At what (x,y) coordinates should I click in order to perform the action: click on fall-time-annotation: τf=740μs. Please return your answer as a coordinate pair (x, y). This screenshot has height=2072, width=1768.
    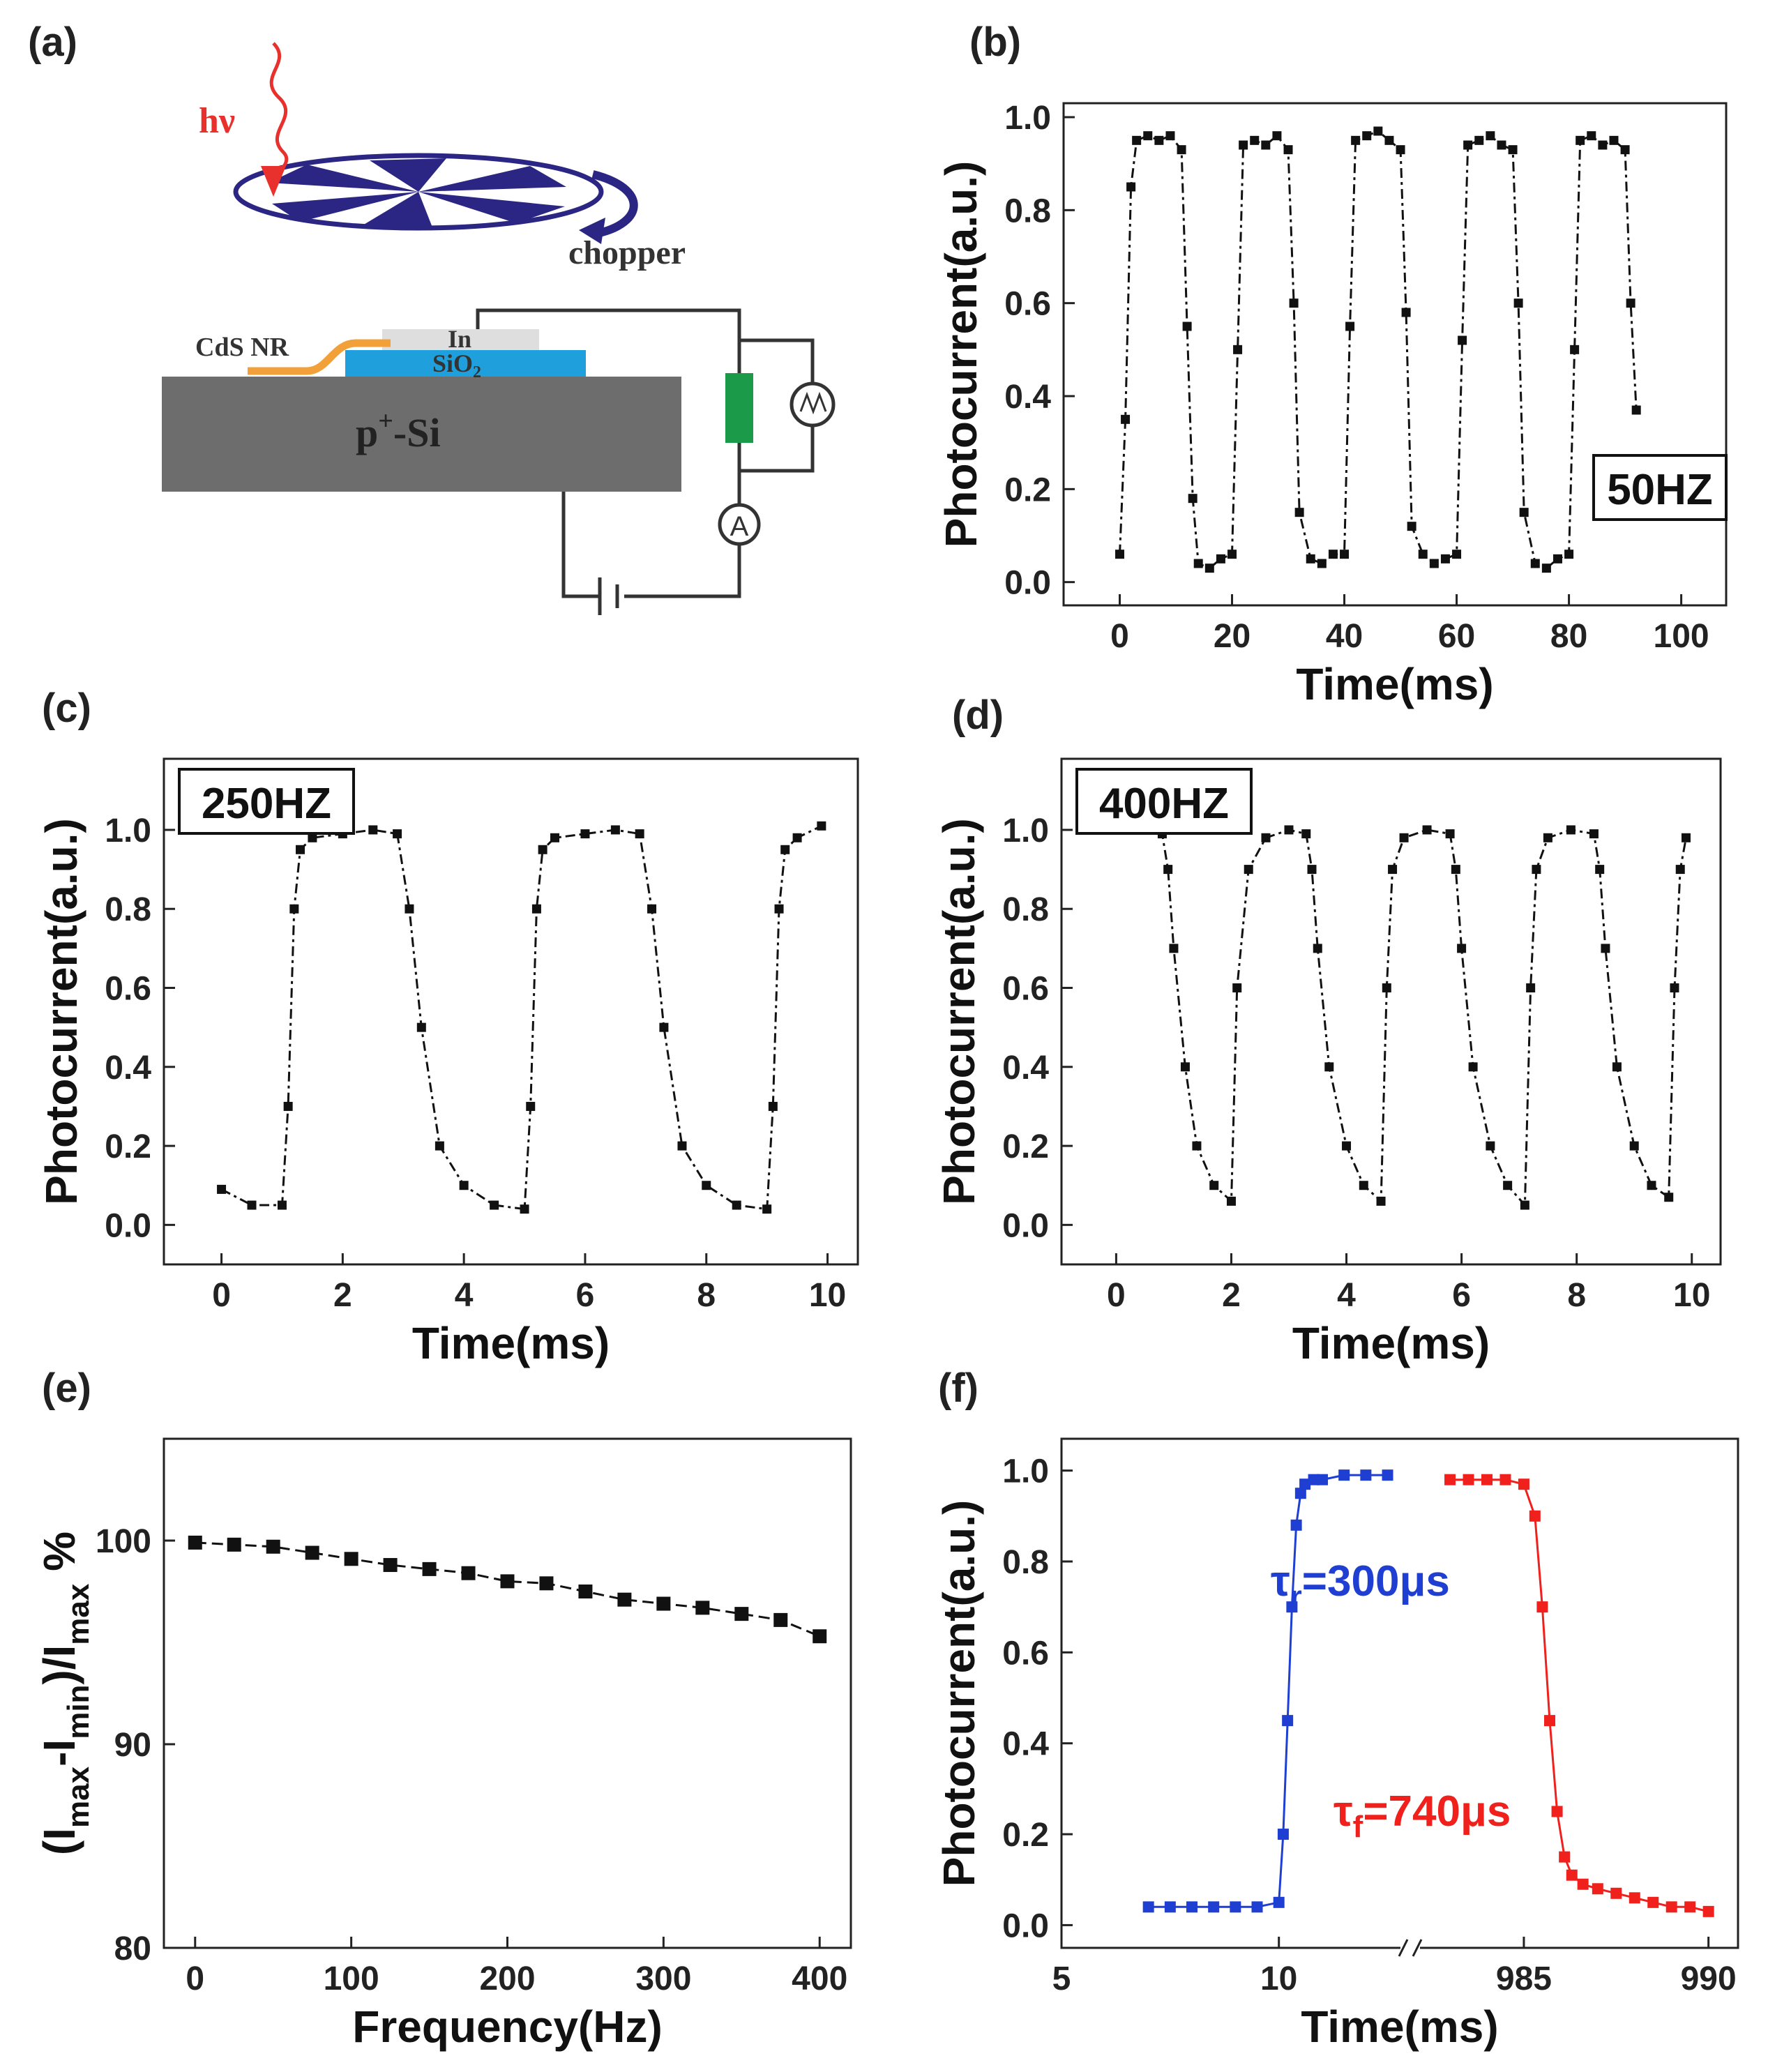
    Looking at the image, I should click on (1422, 1816).